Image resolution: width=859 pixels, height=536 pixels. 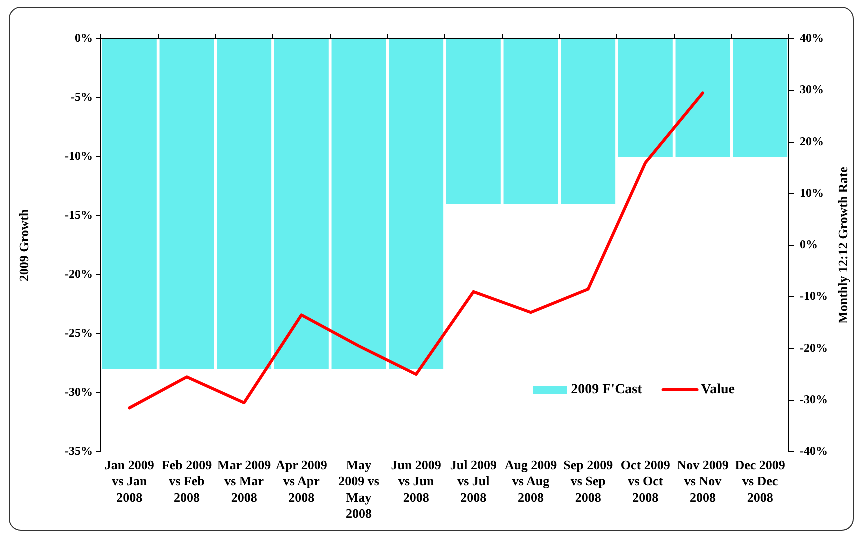 What do you see at coordinates (718, 390) in the screenshot?
I see `legend-label: Value` at bounding box center [718, 390].